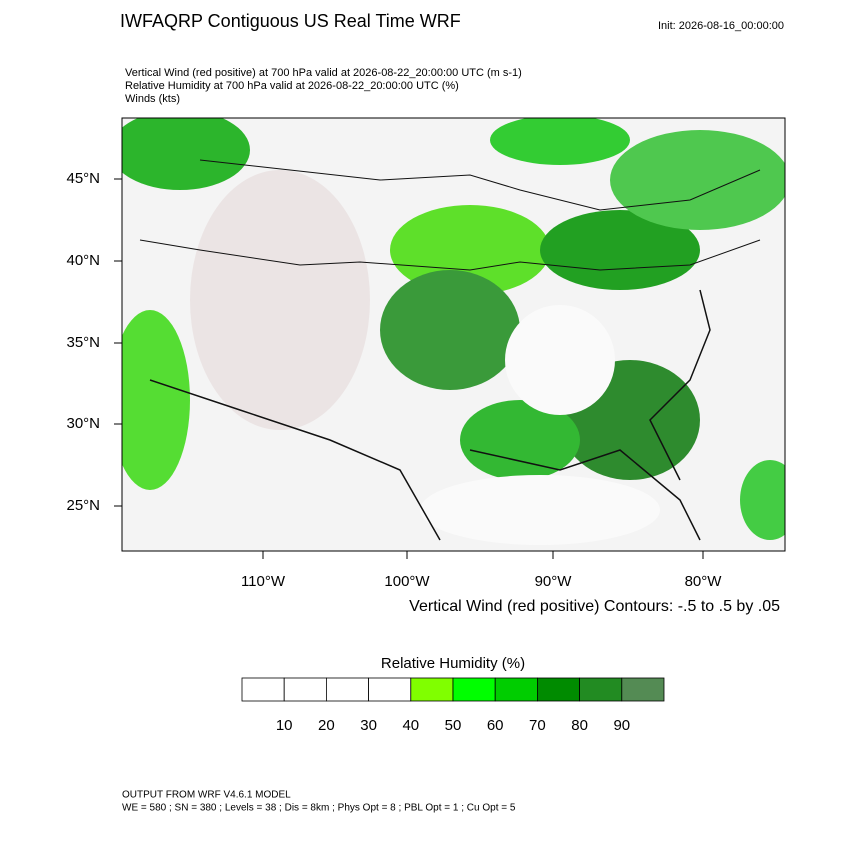 This screenshot has height=855, width=850. Describe the element at coordinates (152, 99) in the screenshot. I see `description-line: Winds (kts)` at that location.